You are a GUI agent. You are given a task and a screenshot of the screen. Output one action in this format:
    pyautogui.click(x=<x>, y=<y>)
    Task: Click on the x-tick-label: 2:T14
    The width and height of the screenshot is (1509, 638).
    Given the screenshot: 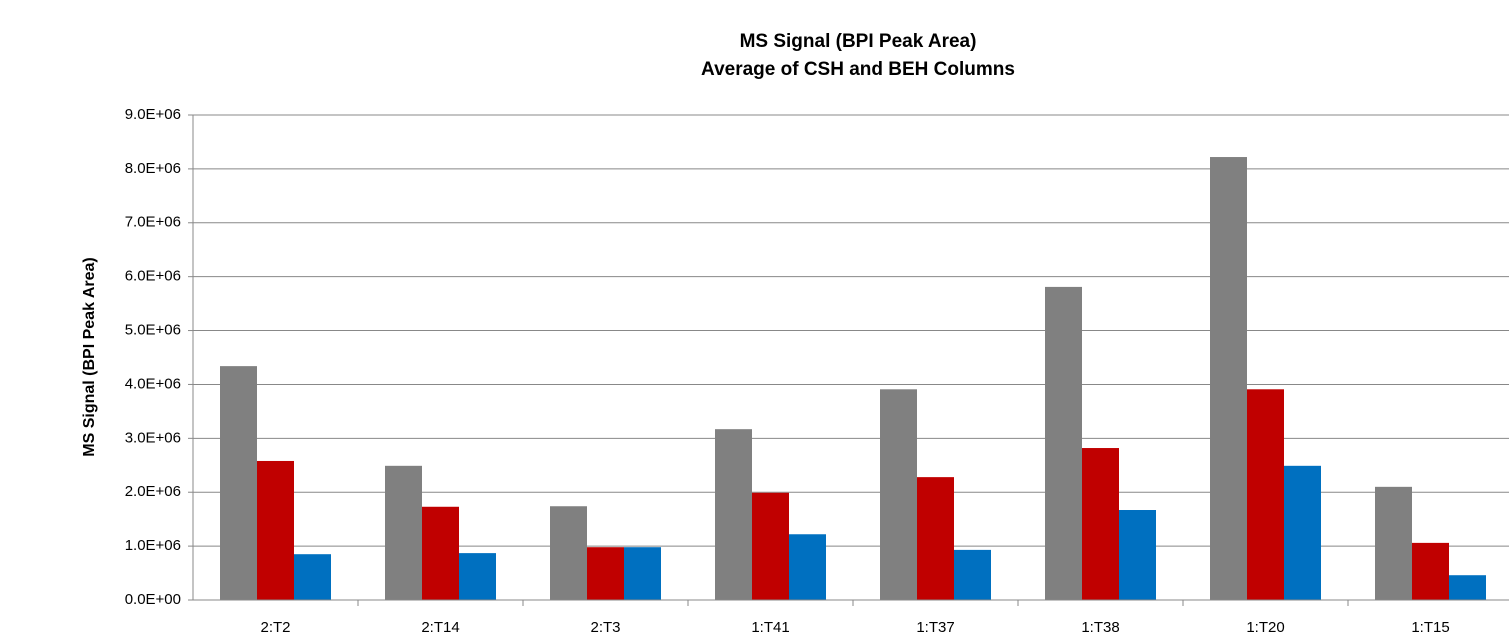 What is the action you would take?
    pyautogui.click(x=440, y=627)
    